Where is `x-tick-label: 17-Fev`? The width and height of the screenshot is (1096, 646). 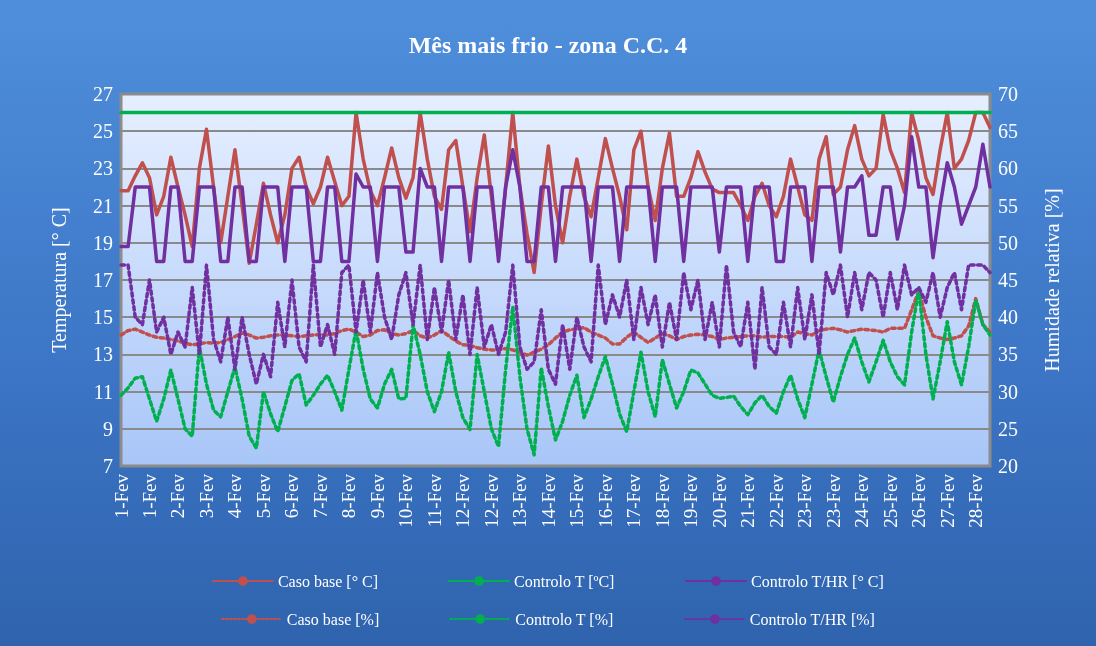 x-tick-label: 17-Fev is located at coordinates (634, 500).